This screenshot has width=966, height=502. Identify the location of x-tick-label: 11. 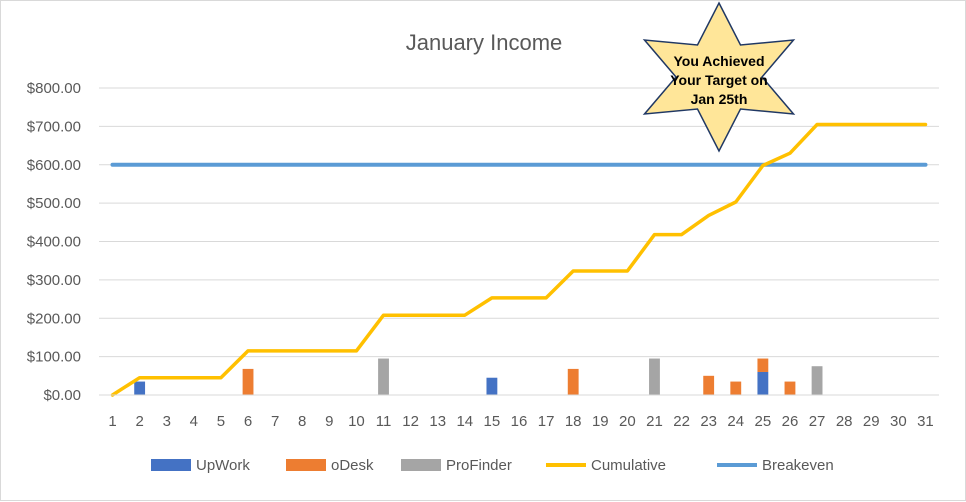
(384, 421).